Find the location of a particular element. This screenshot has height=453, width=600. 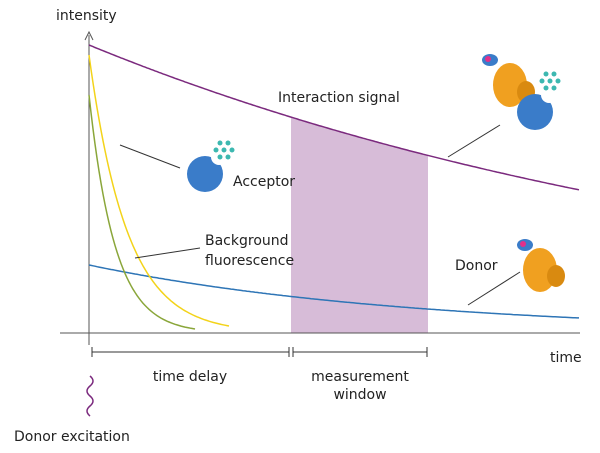

x-label: time is located at coordinates (566, 358).